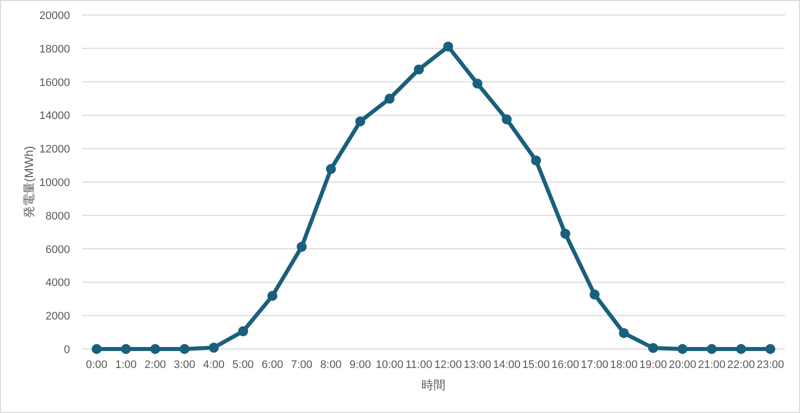 The height and width of the screenshot is (413, 800). Describe the element at coordinates (273, 365) in the screenshot. I see `x-tick-label: 6:00` at that location.